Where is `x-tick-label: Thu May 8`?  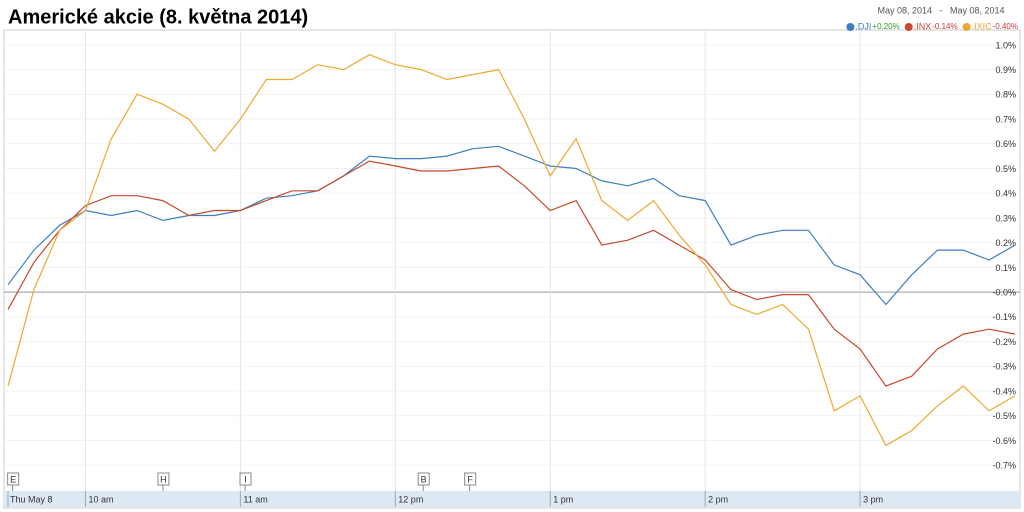
x-tick-label: Thu May 8 is located at coordinates (31, 499).